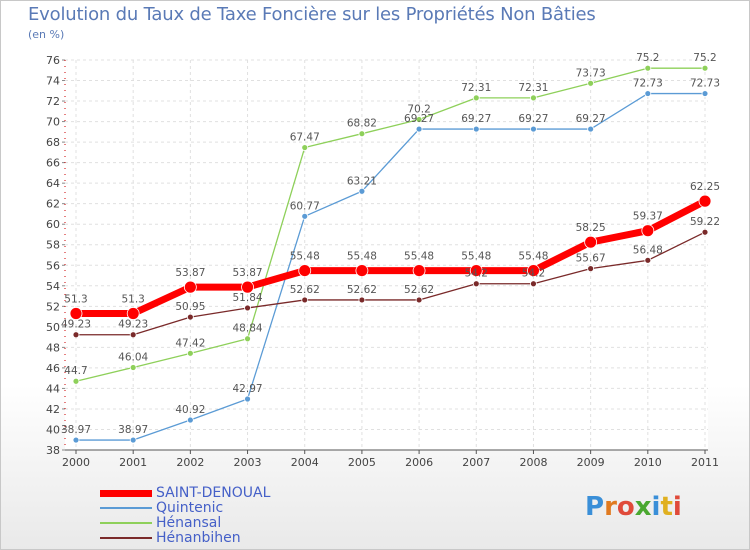 The width and height of the screenshot is (750, 550). I want to click on y-tick-label: 40, so click(53, 429).